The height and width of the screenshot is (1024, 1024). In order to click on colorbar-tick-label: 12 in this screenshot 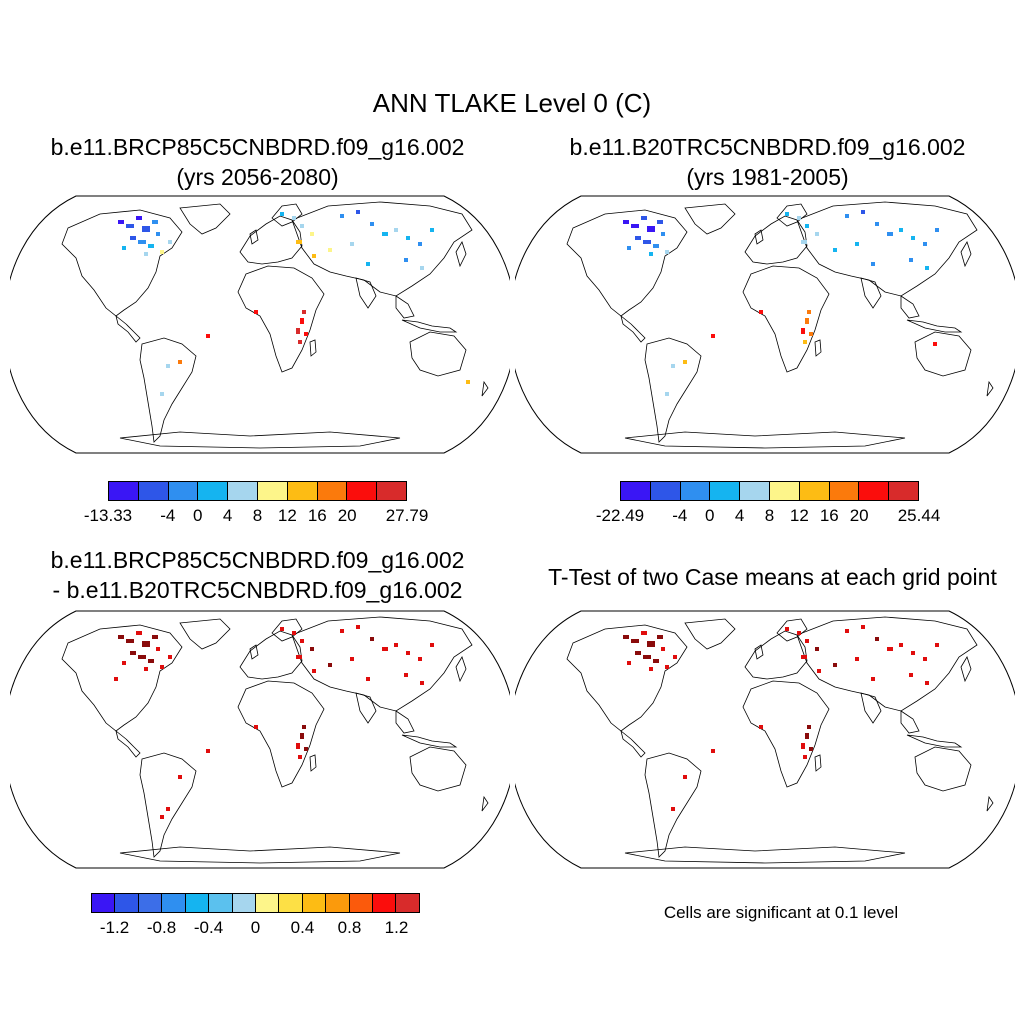, I will do `click(799, 515)`.